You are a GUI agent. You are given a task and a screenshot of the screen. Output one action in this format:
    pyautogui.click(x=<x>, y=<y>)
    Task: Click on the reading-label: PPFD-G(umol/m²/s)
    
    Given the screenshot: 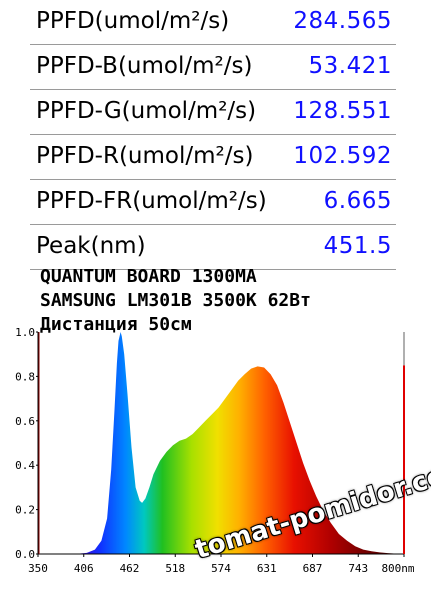 What is the action you would take?
    pyautogui.click(x=146, y=111)
    